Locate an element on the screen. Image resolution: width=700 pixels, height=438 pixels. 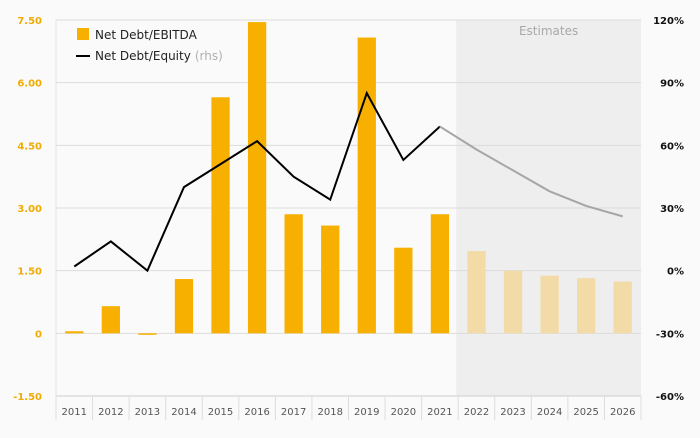
y-left-tick-label: 7.50 is located at coordinates (29, 21).